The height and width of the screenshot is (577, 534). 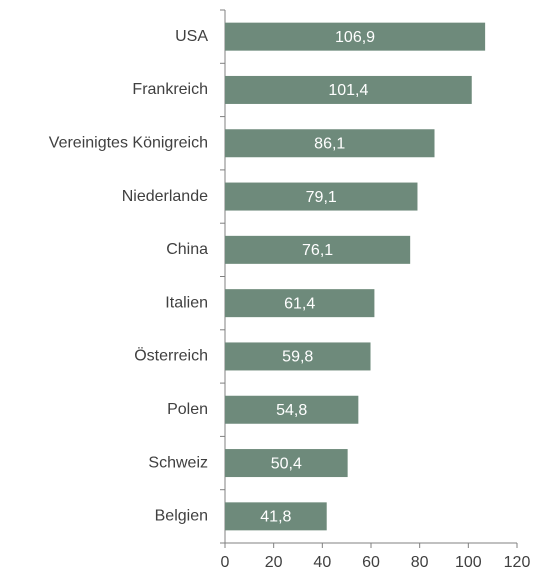 What do you see at coordinates (420, 562) in the screenshot?
I see `x-tick-label: 80` at bounding box center [420, 562].